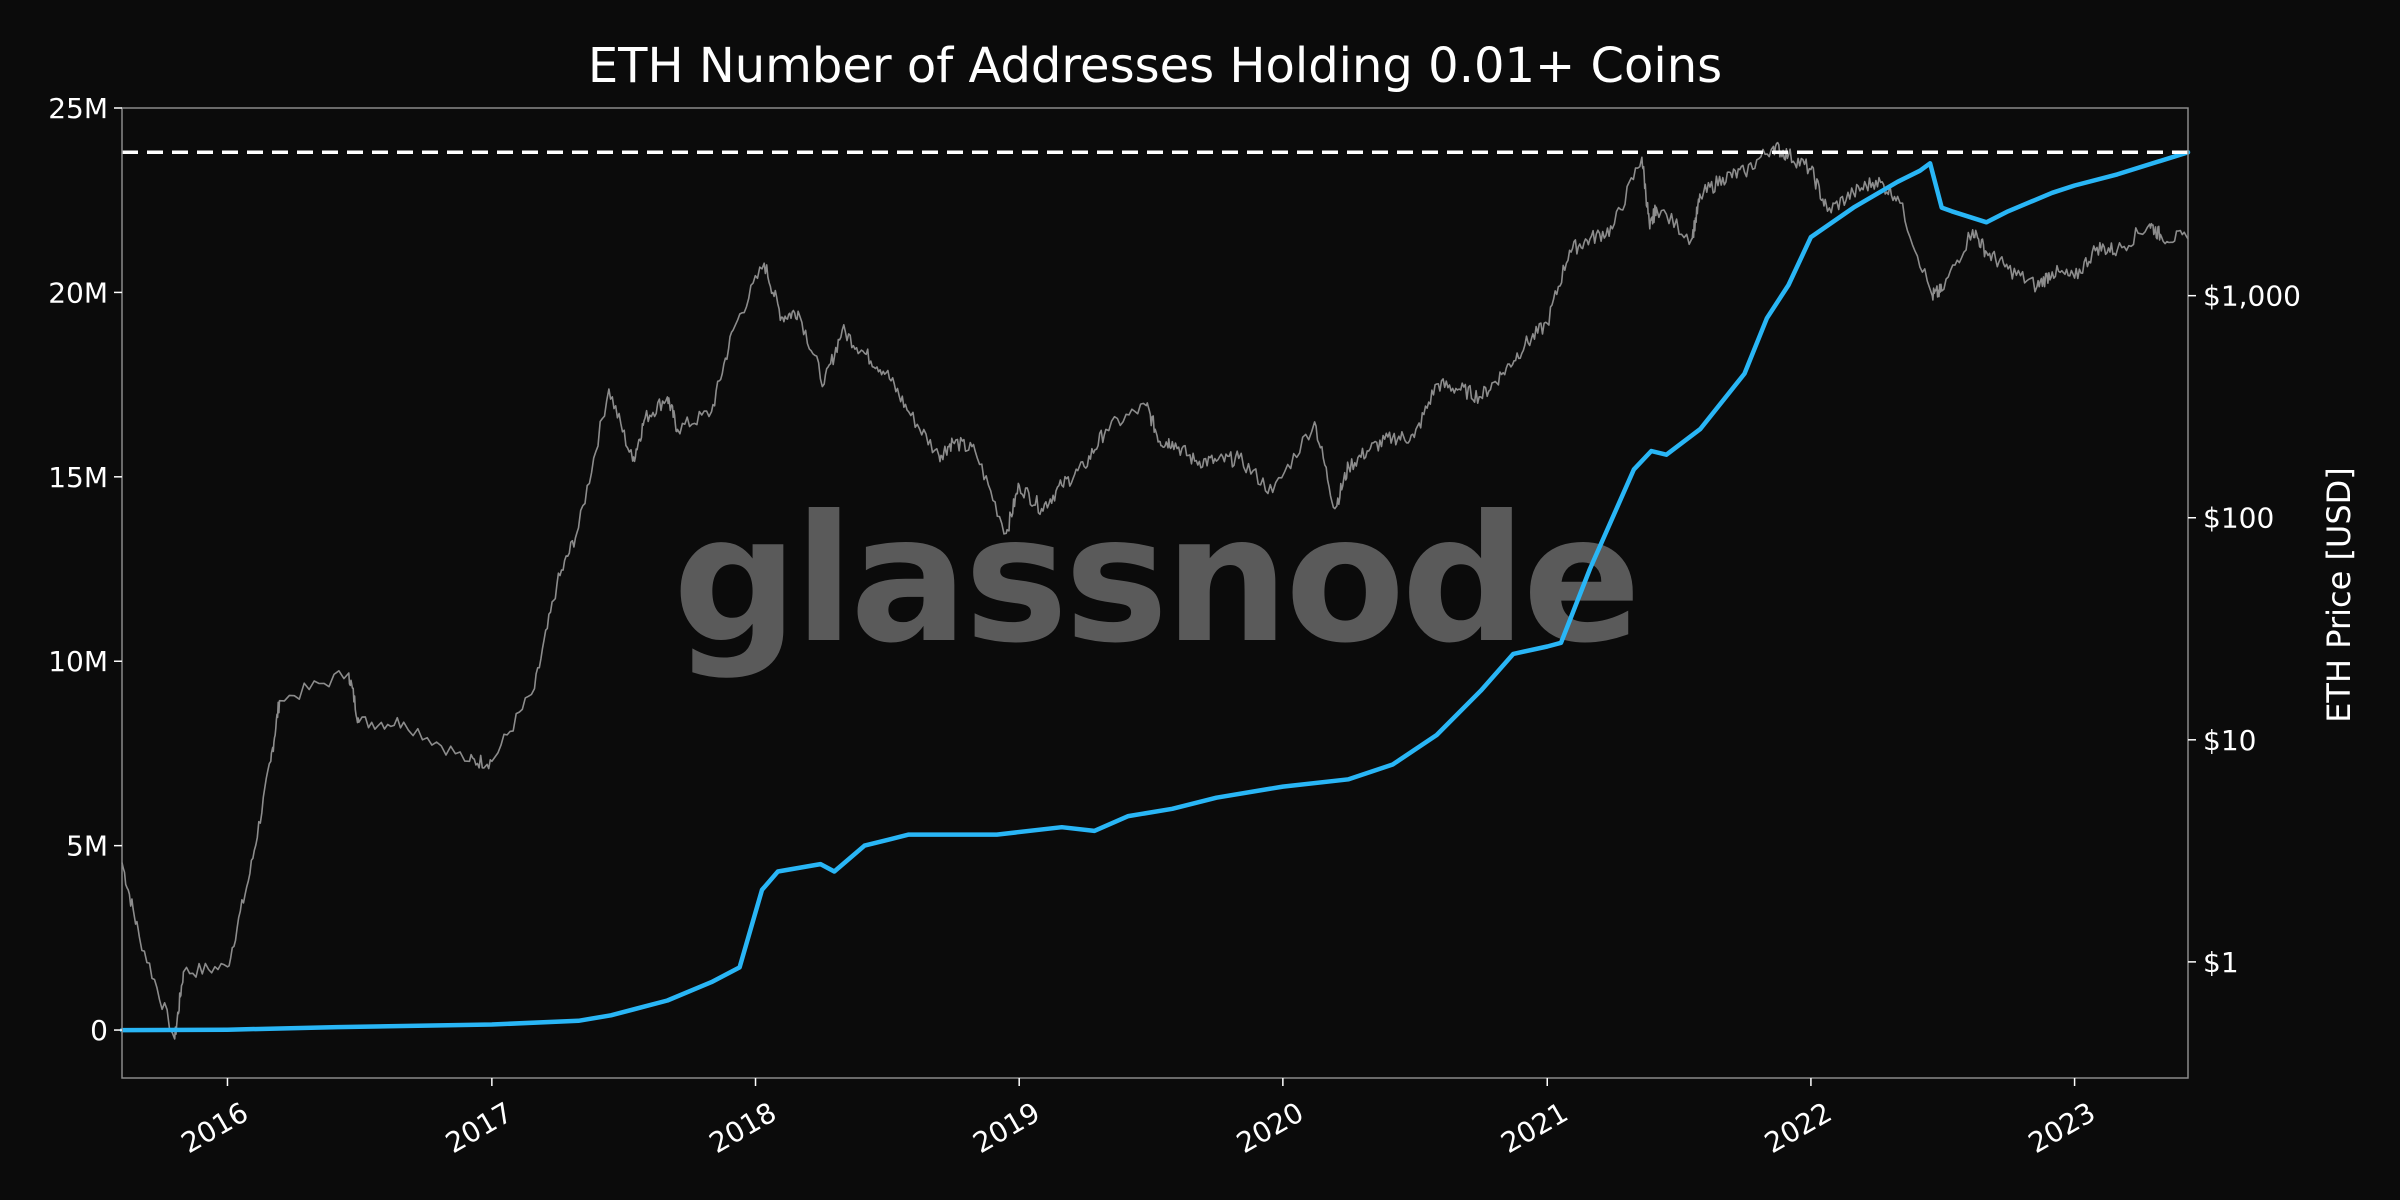  I want to click on left-y-tick-label: 15M, so click(78, 477).